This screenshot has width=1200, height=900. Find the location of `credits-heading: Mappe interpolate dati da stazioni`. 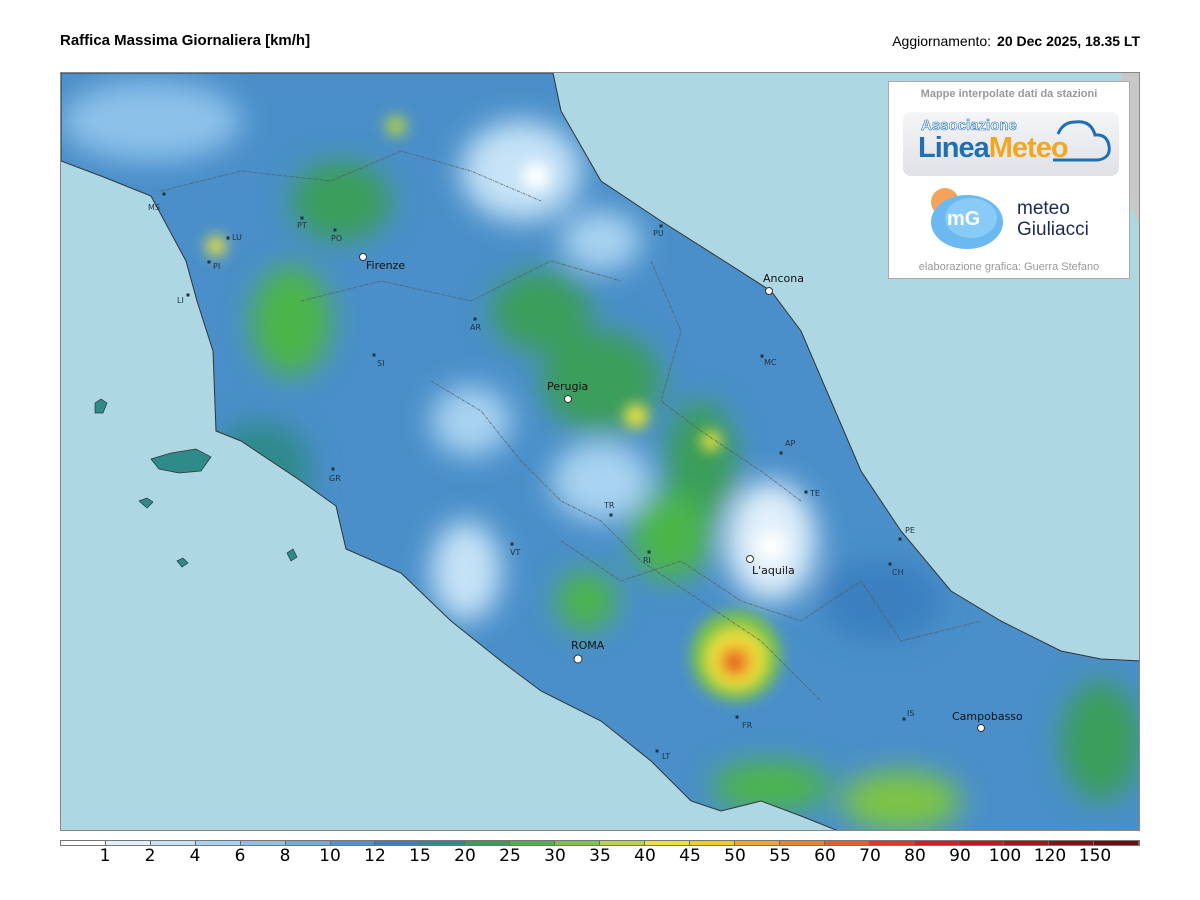

credits-heading: Mappe interpolate dati da stazioni is located at coordinates (1009, 94).